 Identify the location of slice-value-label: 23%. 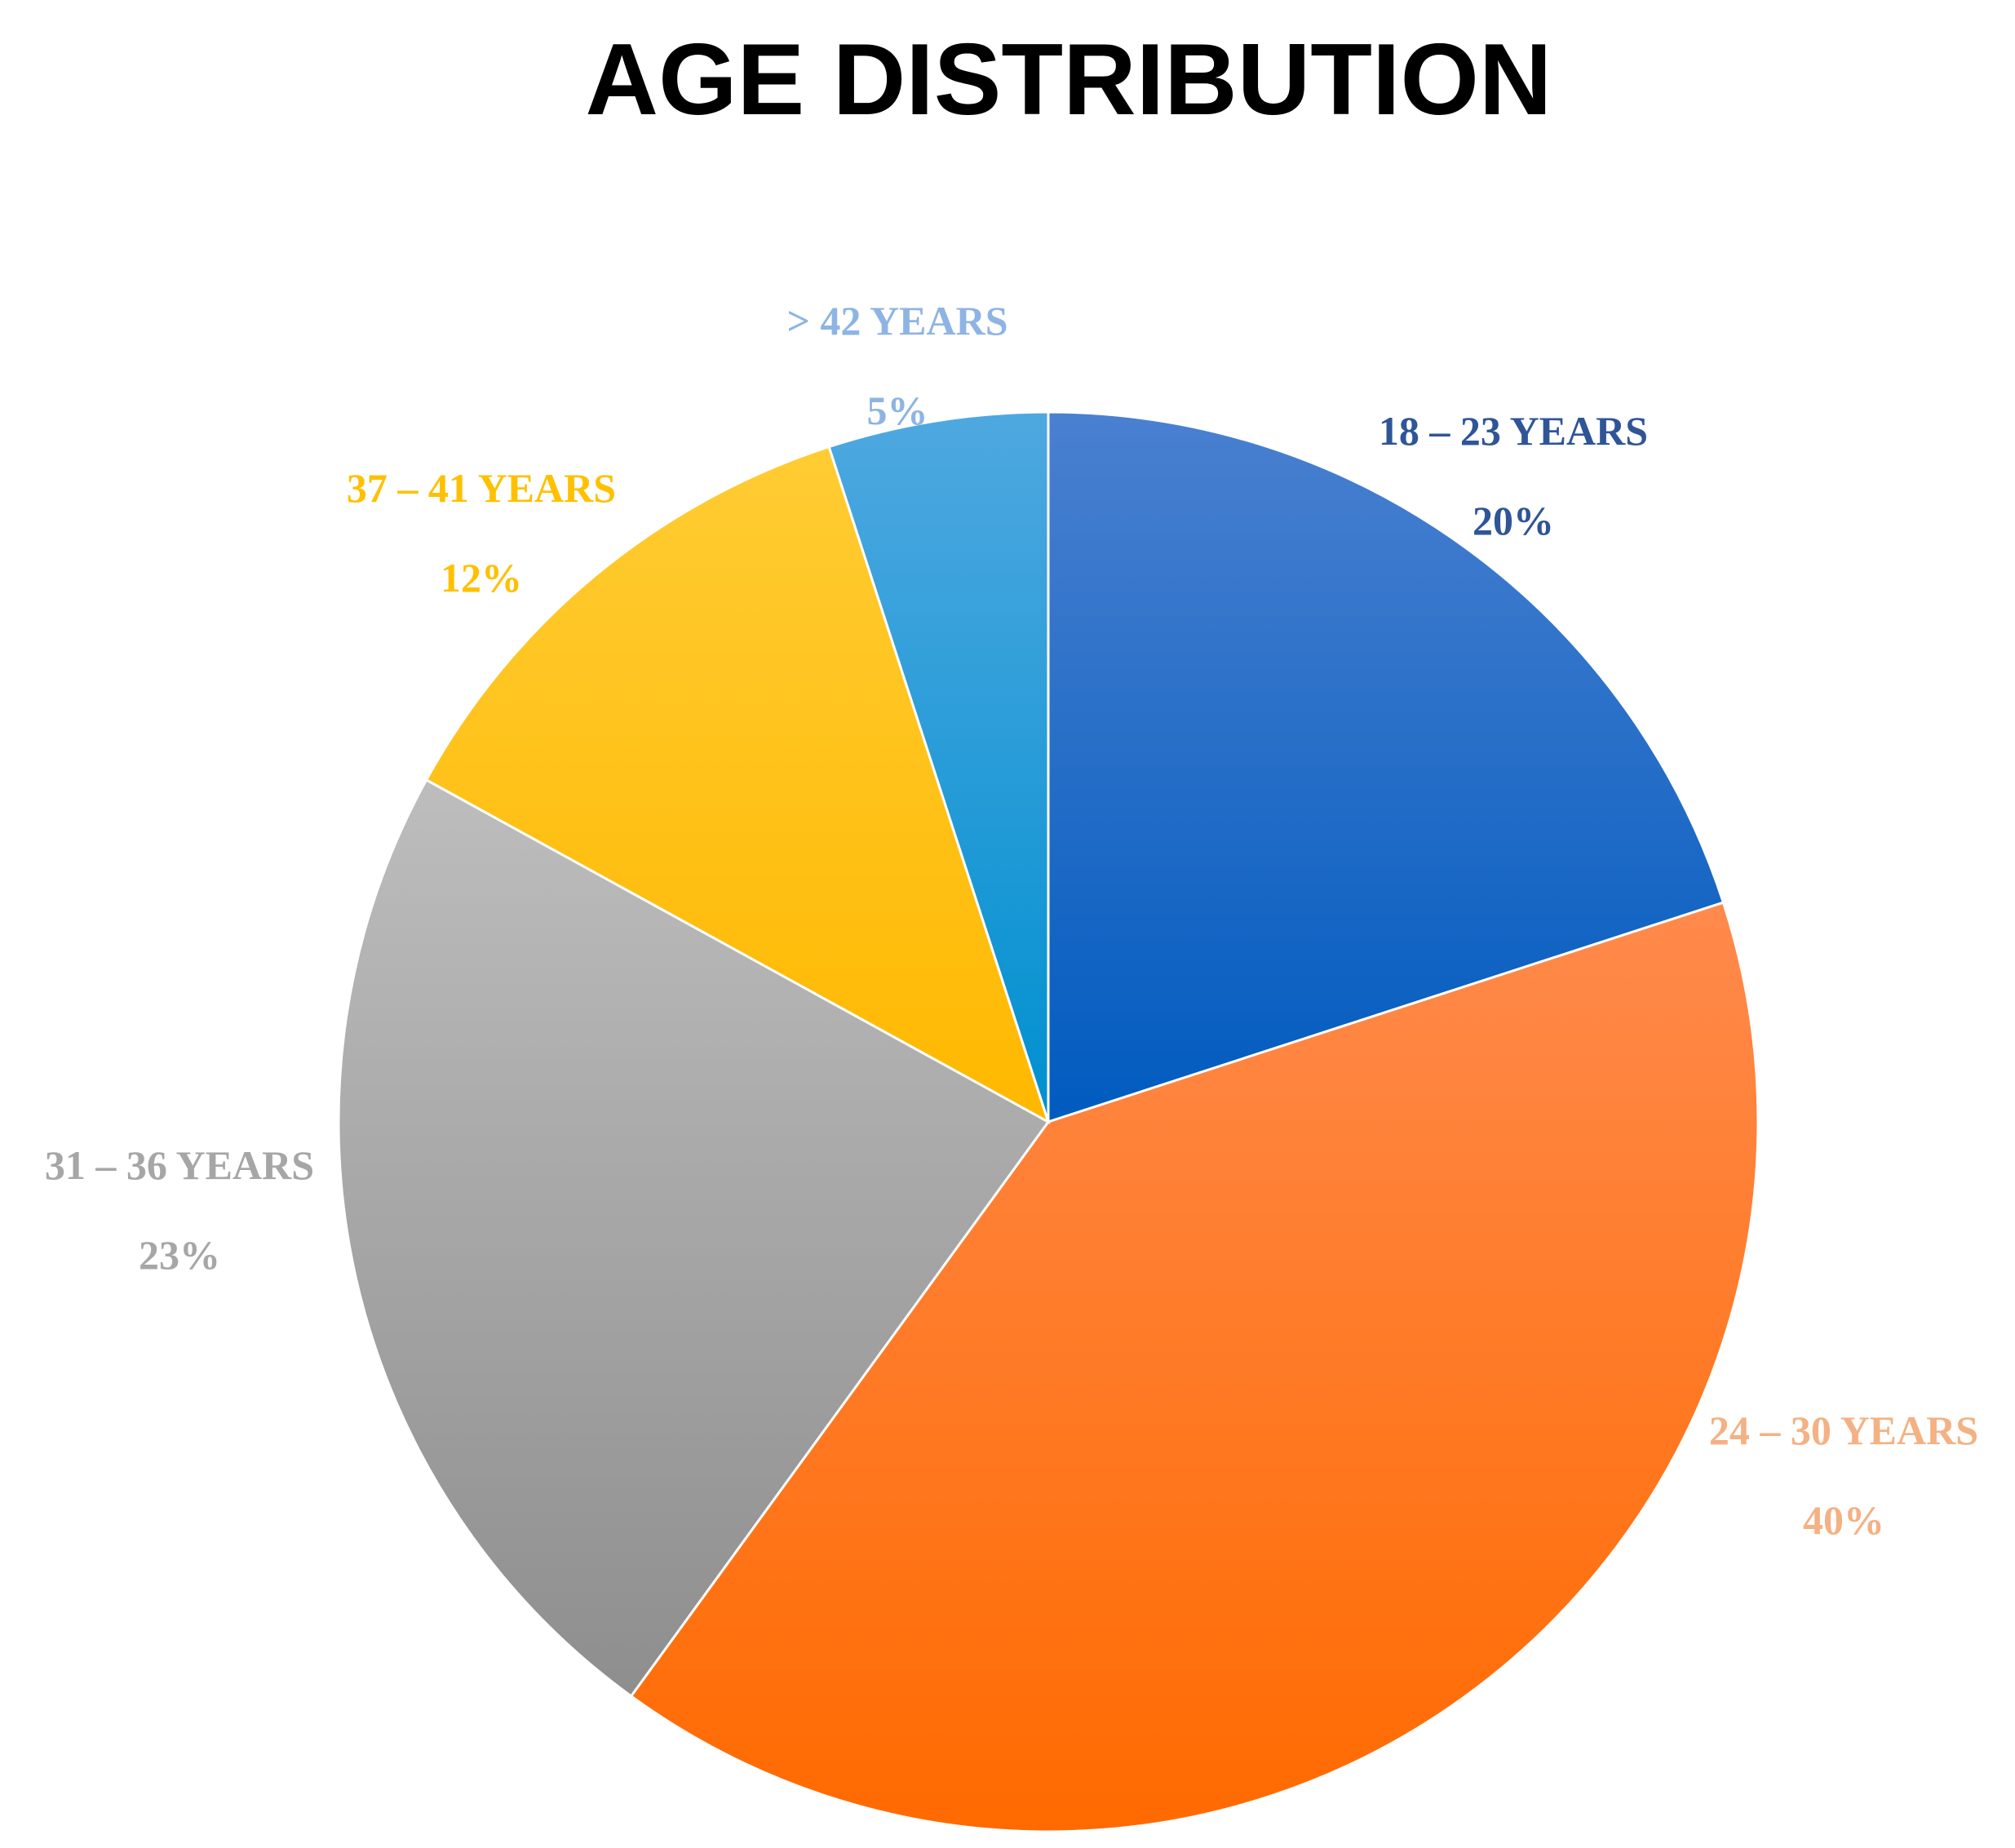
(179, 1255).